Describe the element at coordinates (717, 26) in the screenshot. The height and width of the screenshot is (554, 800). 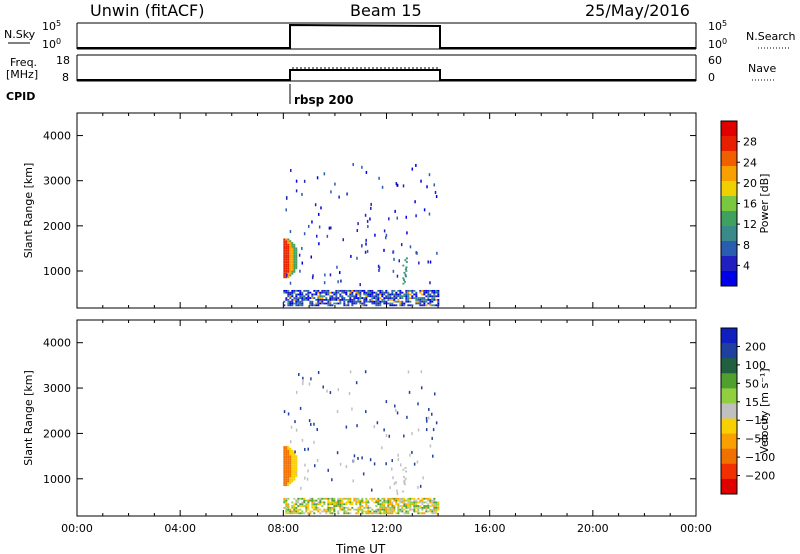
I see `nsearch-tick-top: 105` at that location.